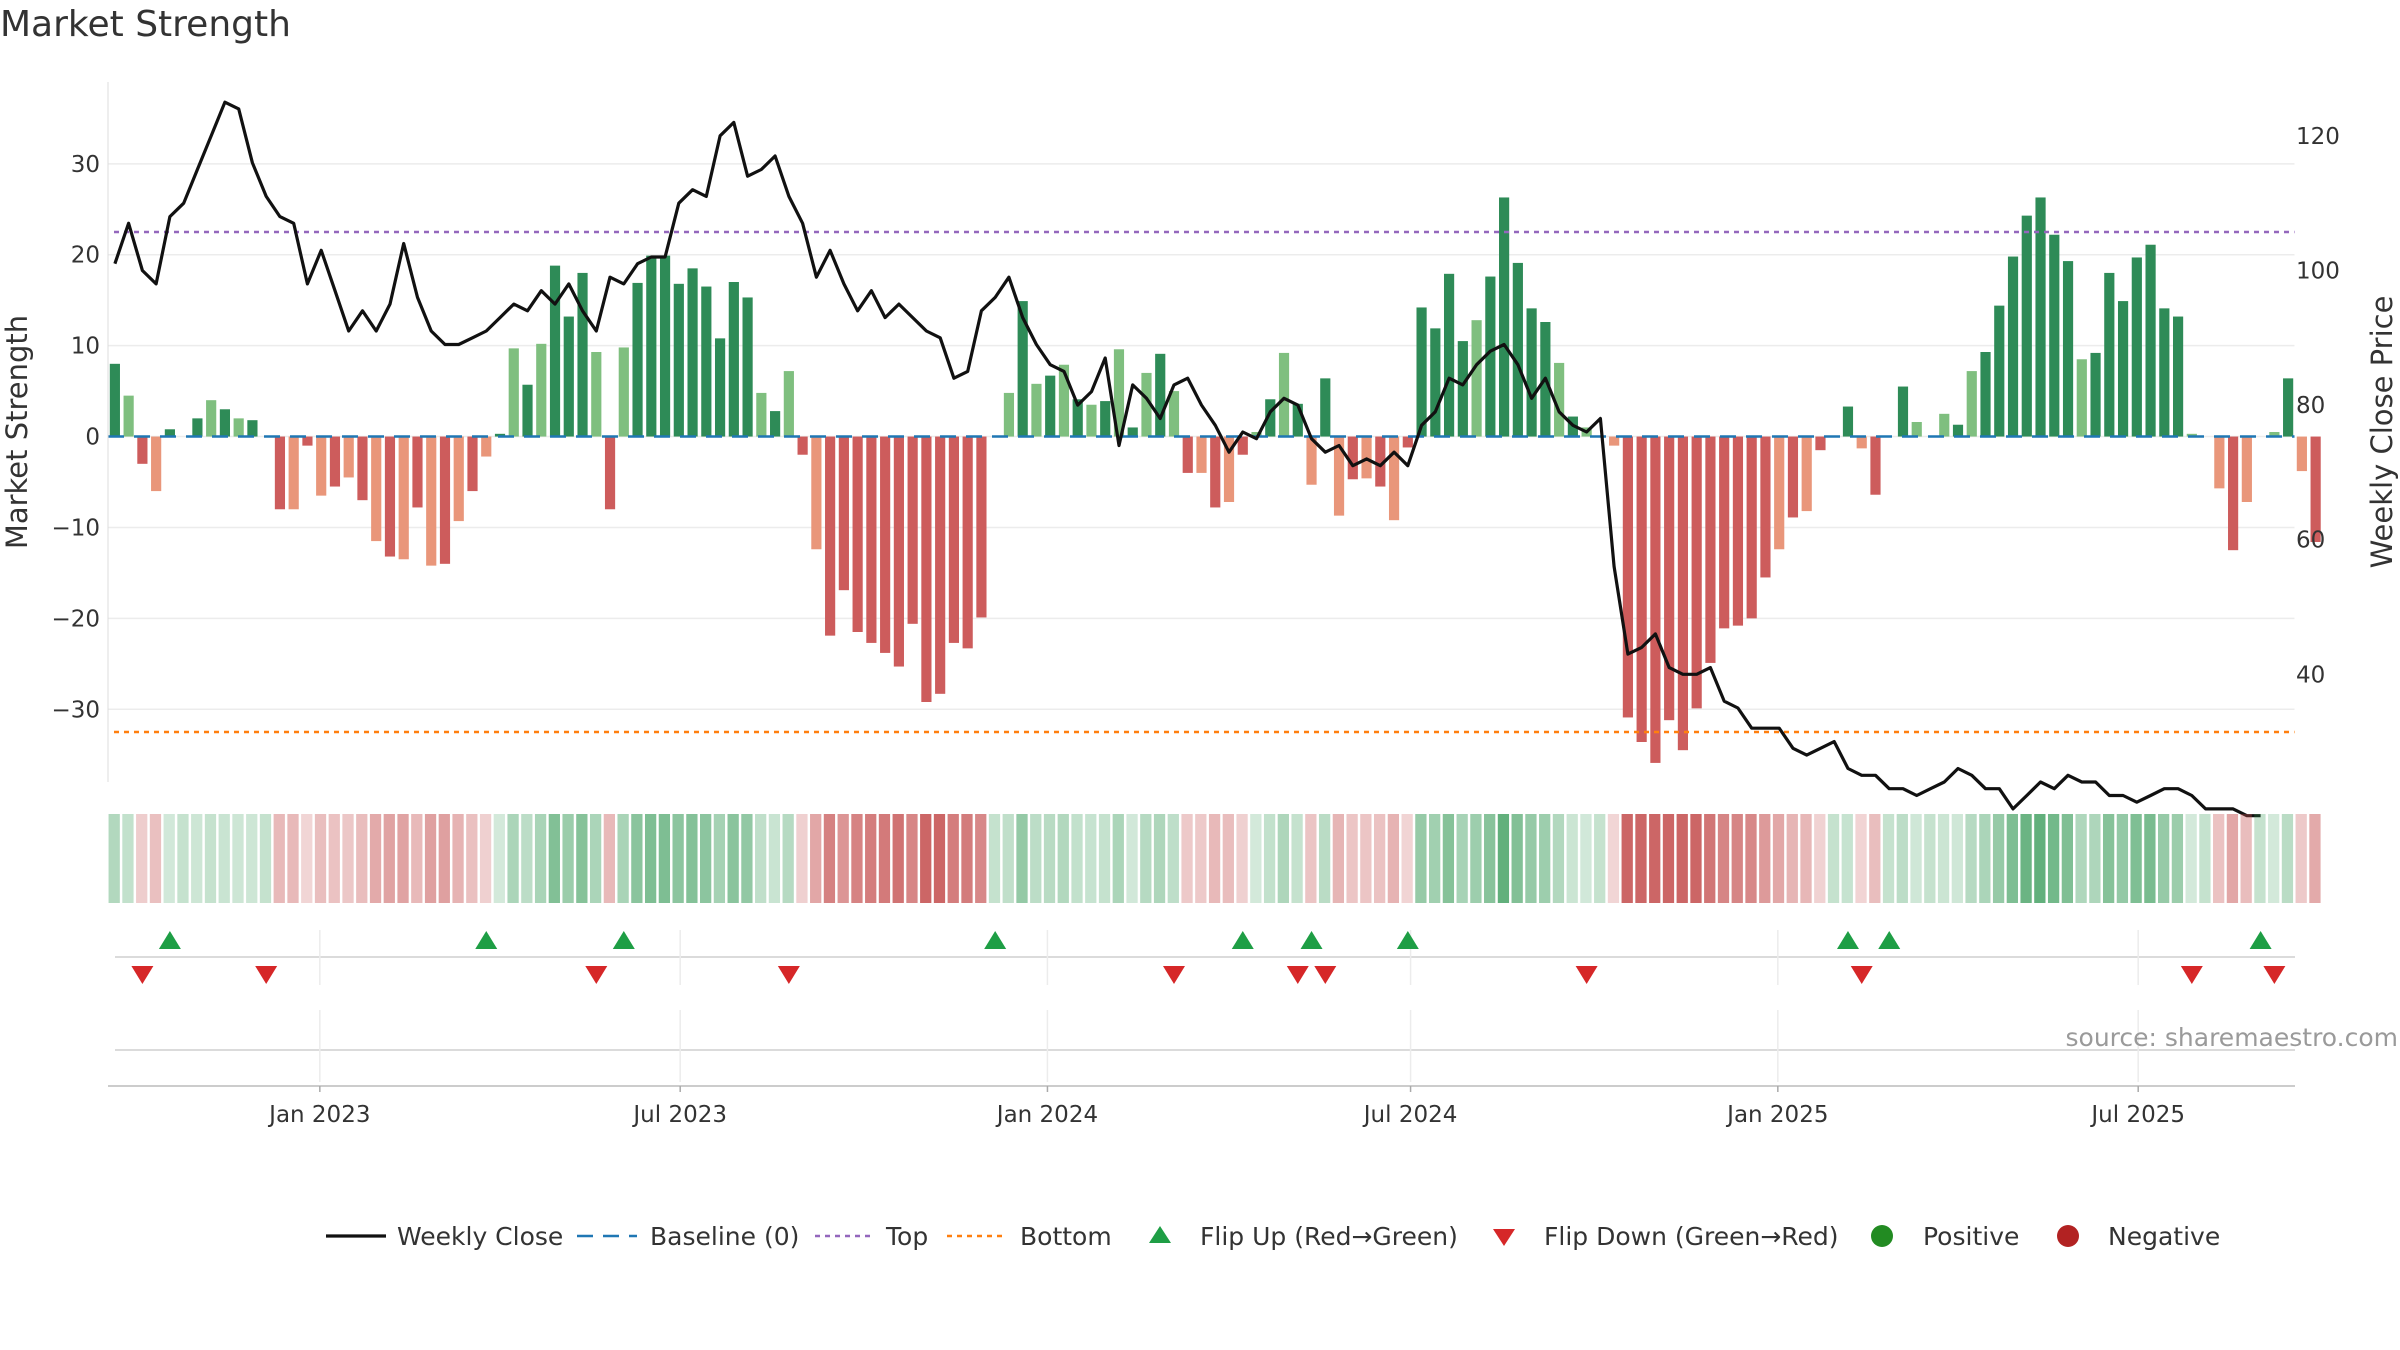 The width and height of the screenshot is (2400, 1350). Describe the element at coordinates (85, 256) in the screenshot. I see `y-left-tick-label: 20` at that location.